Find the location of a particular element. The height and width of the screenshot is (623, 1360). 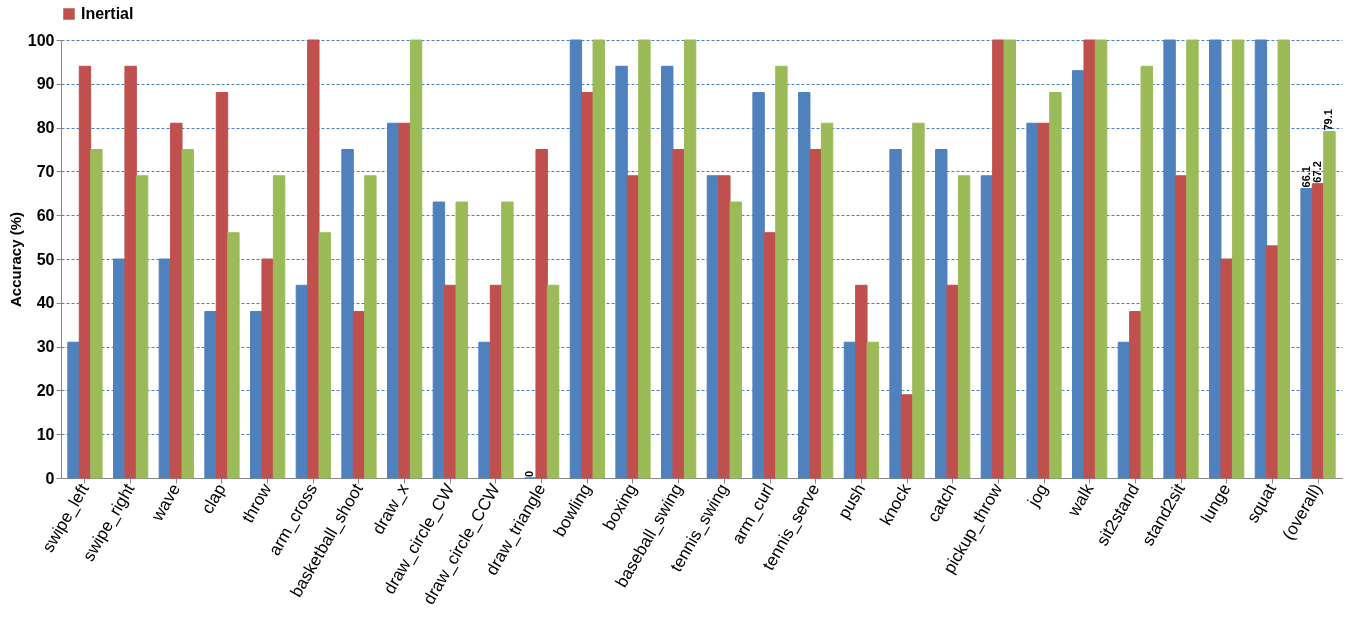

data-label: 66.1 is located at coordinates (1305, 177).